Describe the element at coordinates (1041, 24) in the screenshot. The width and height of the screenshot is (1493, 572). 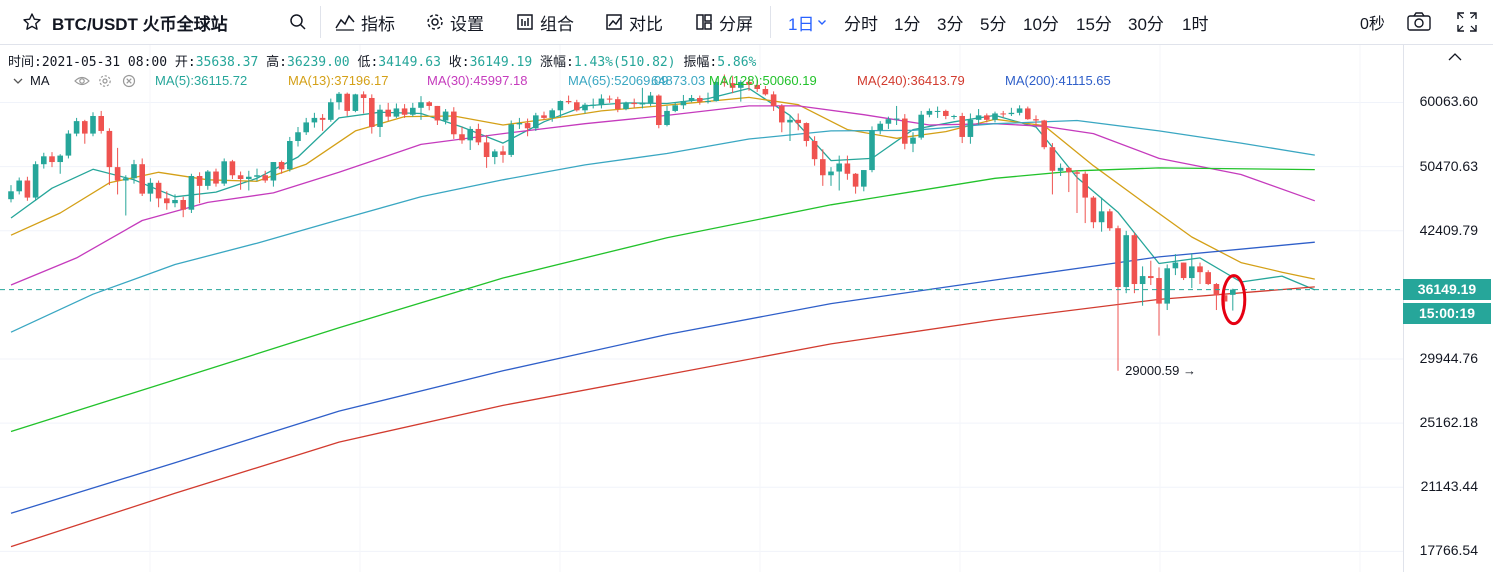
I see `interval-10m: 10分` at that location.